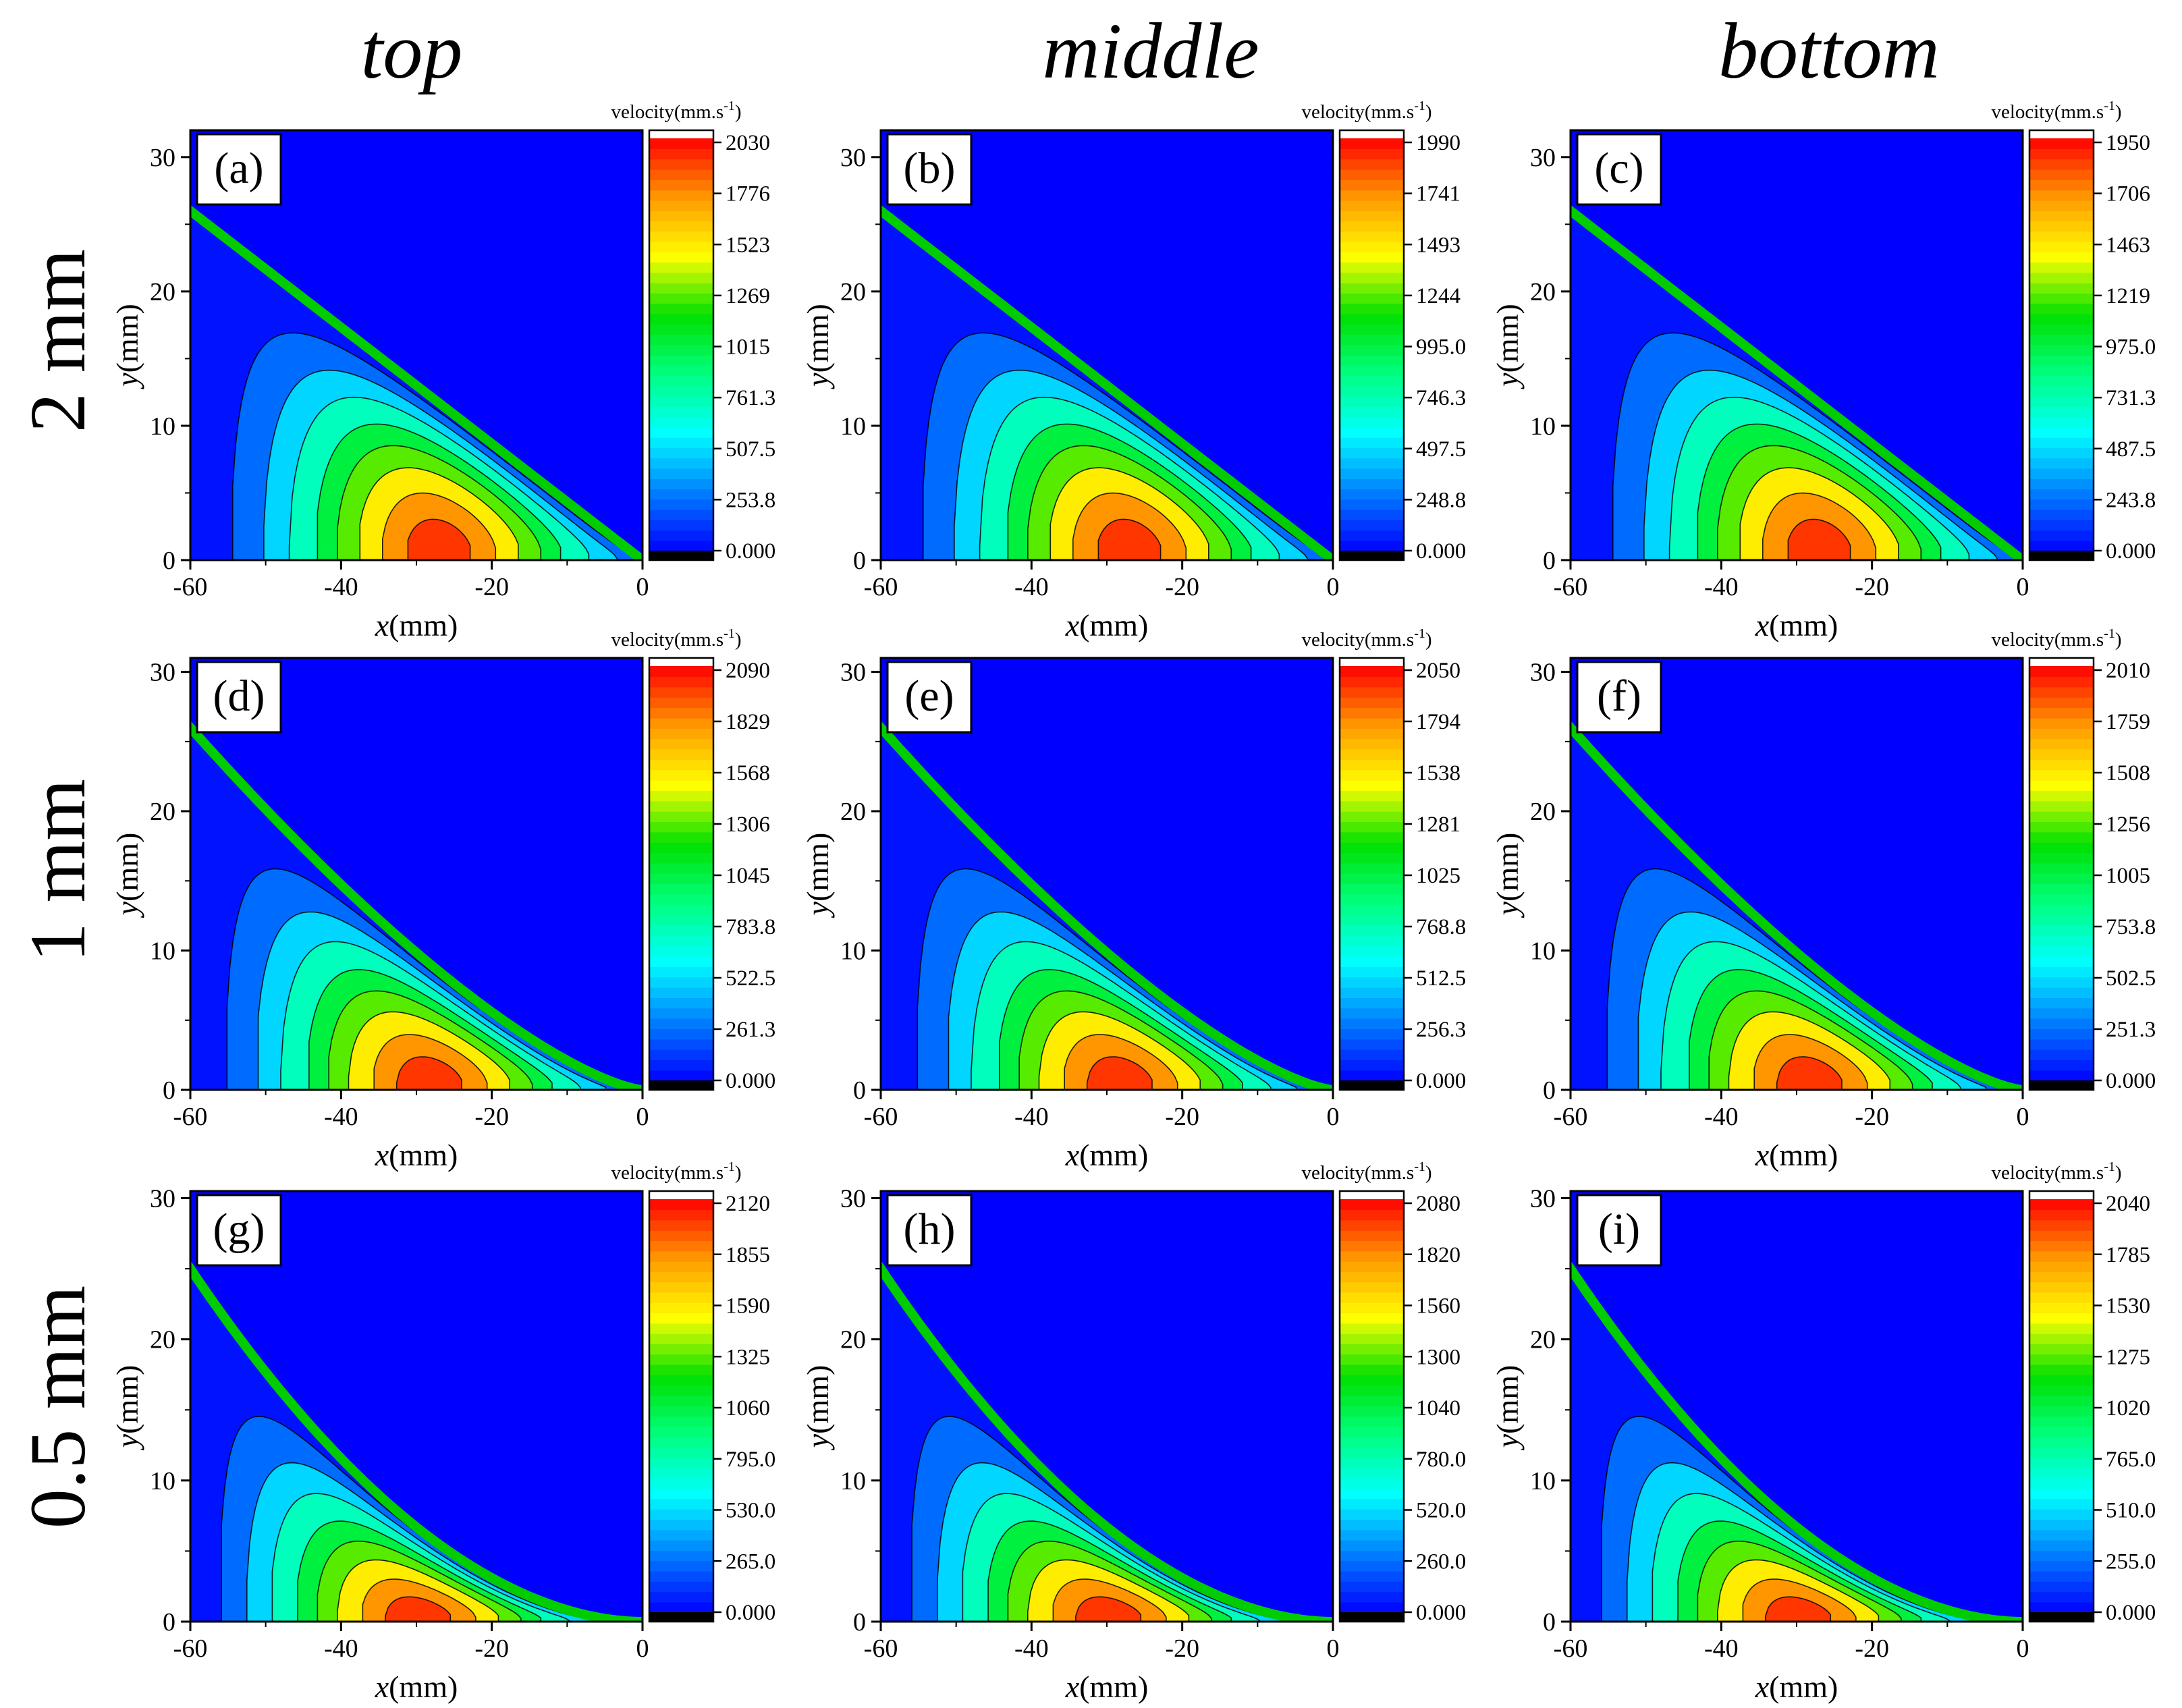  Describe the element at coordinates (162, 1198) in the screenshot. I see `y-tick-label: 30` at that location.